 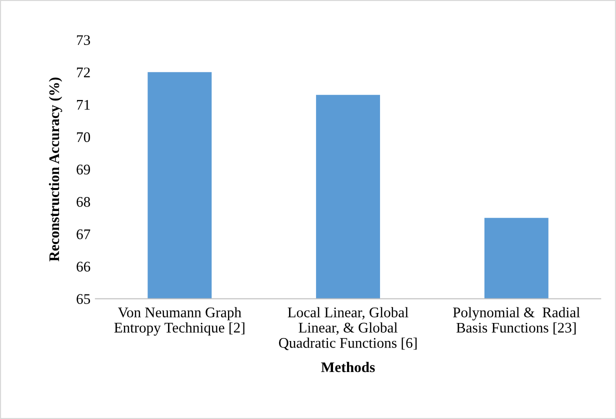 What do you see at coordinates (83, 202) in the screenshot?
I see `y-tick-label: 68` at bounding box center [83, 202].